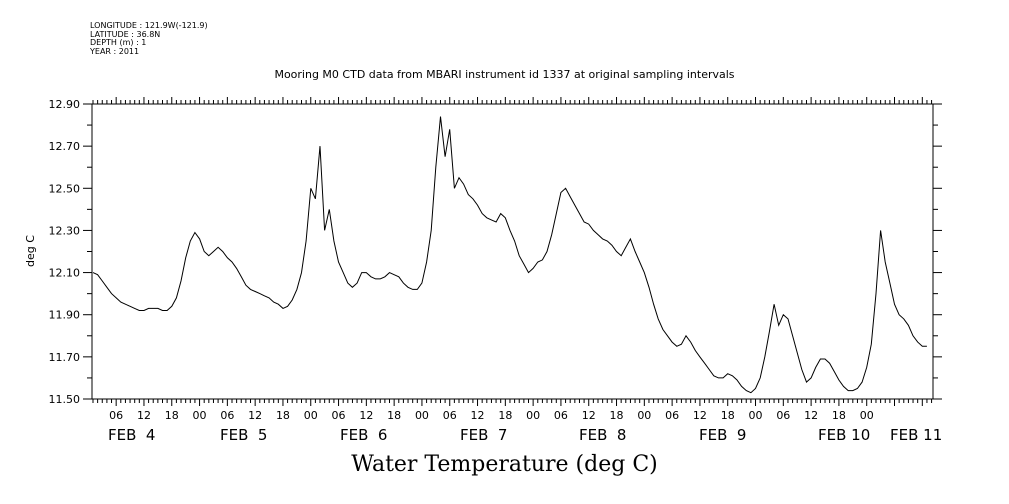  I want to click on depth-text: DEPTH (m) : 1, so click(118, 42).